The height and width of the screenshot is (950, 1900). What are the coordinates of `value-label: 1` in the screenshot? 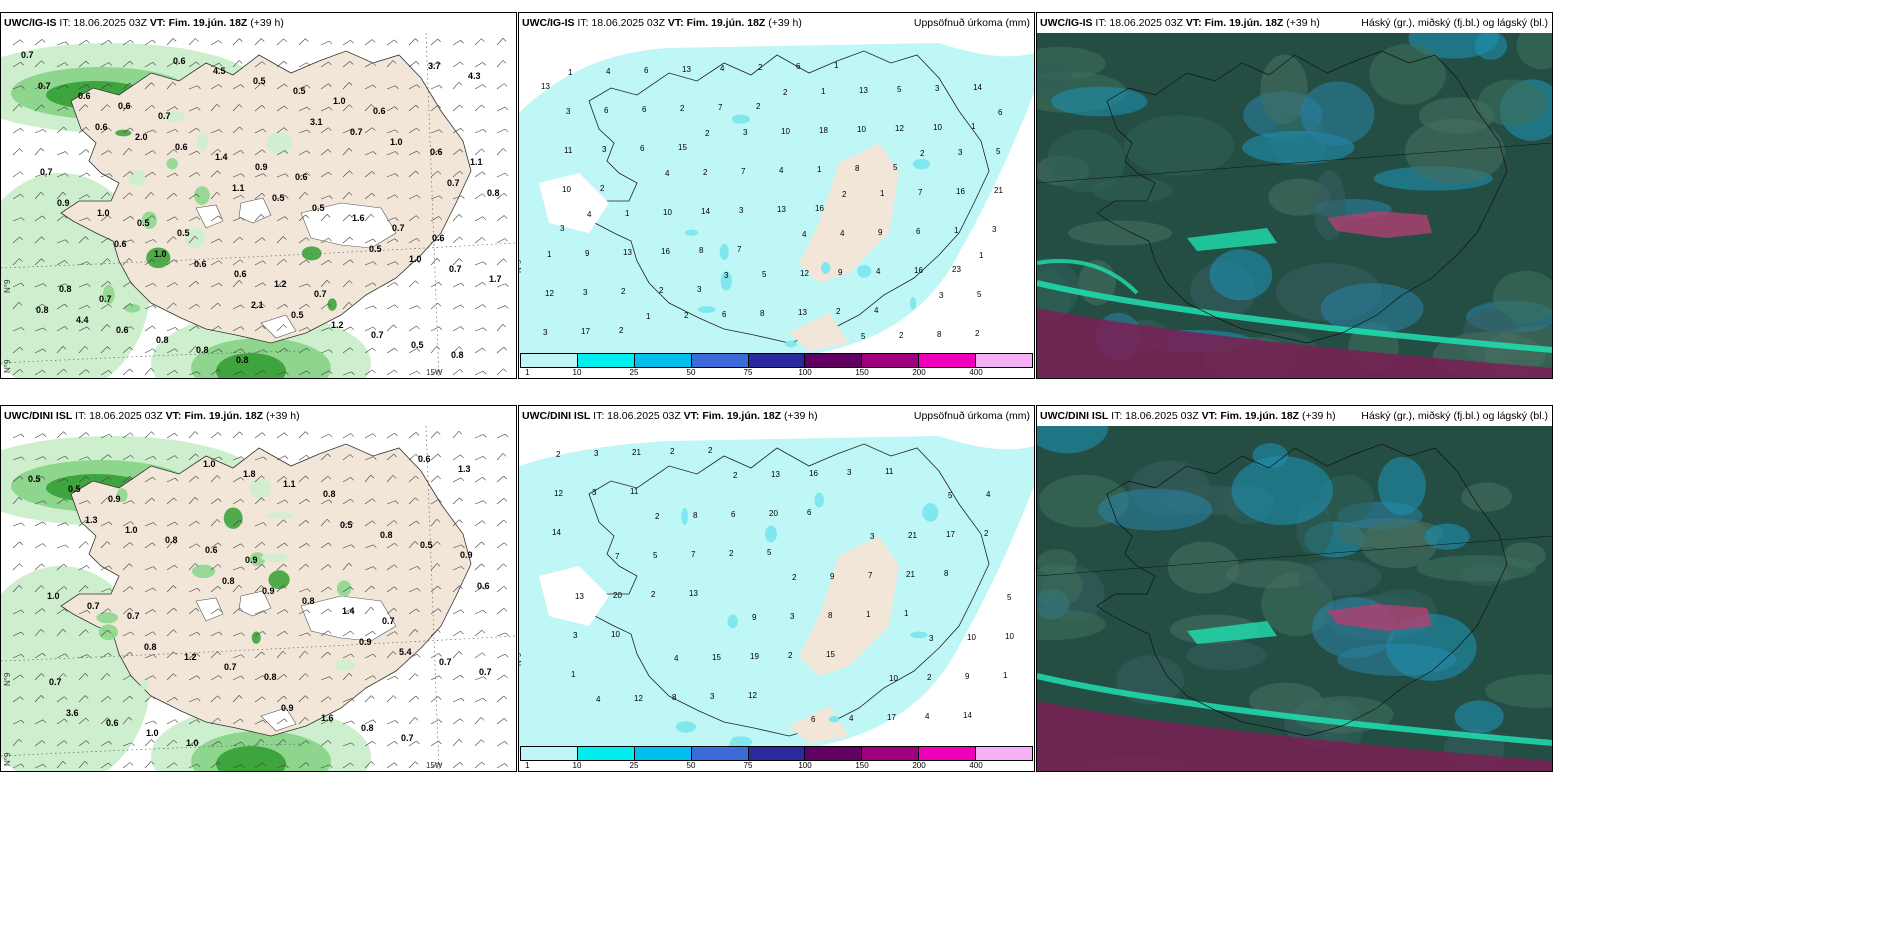 It's located at (819, 169).